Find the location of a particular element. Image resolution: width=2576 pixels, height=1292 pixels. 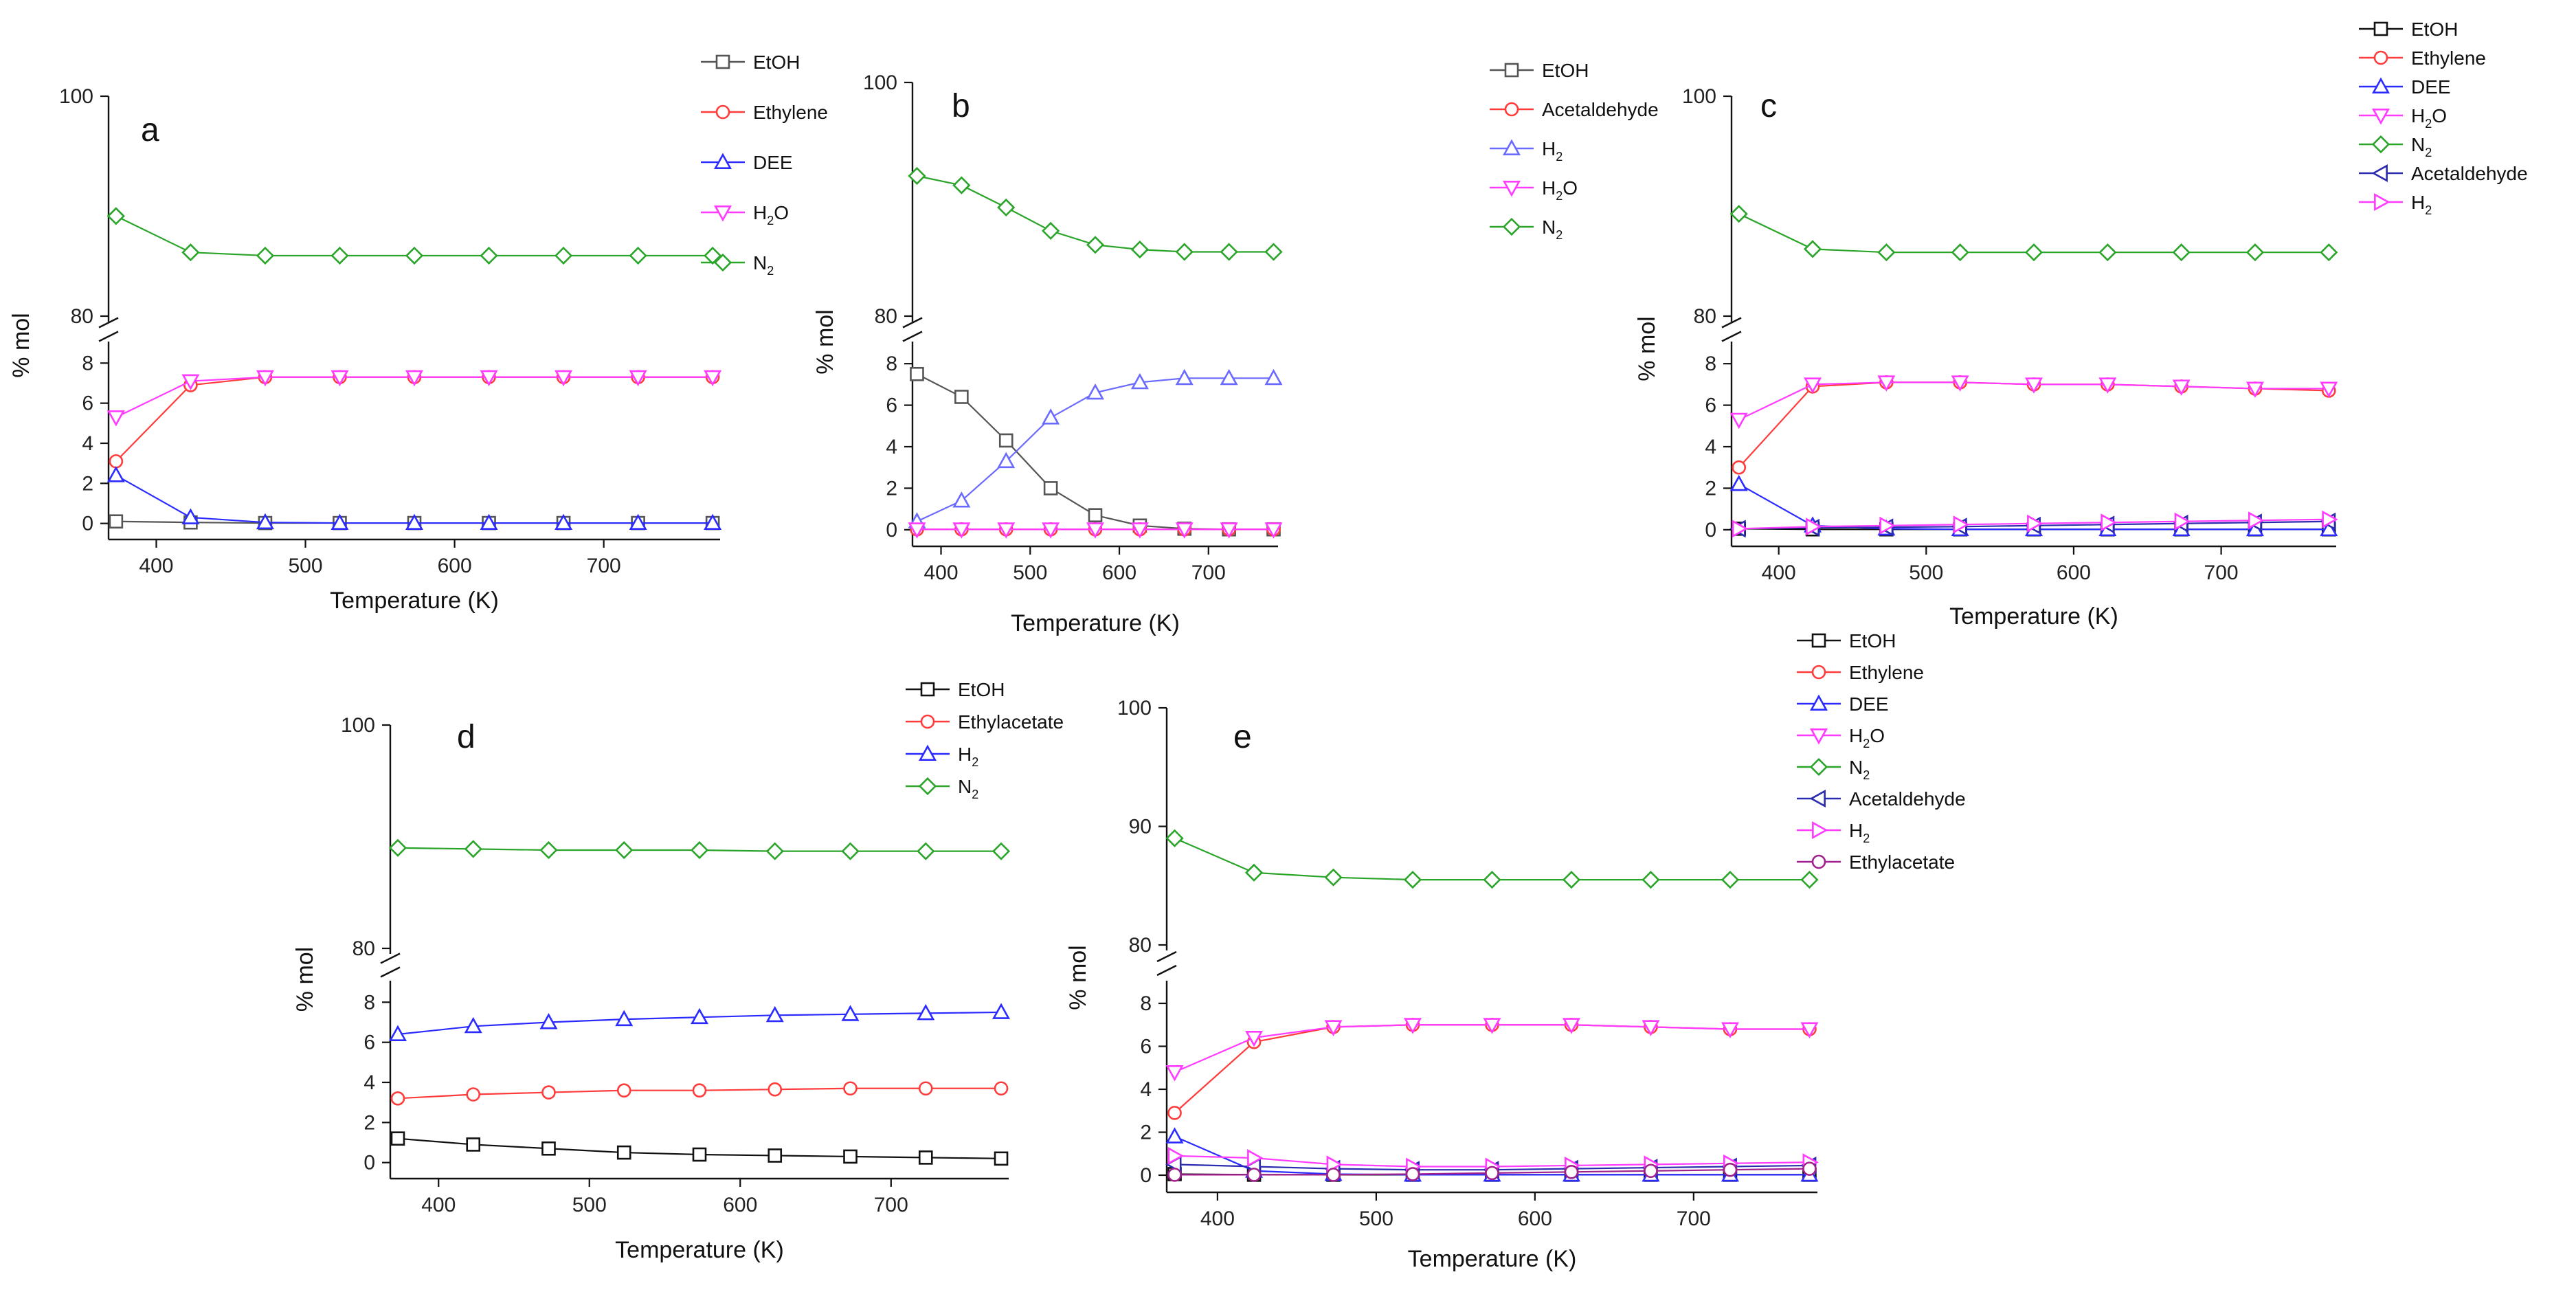

legend-entry: H2 is located at coordinates (2395, 204).